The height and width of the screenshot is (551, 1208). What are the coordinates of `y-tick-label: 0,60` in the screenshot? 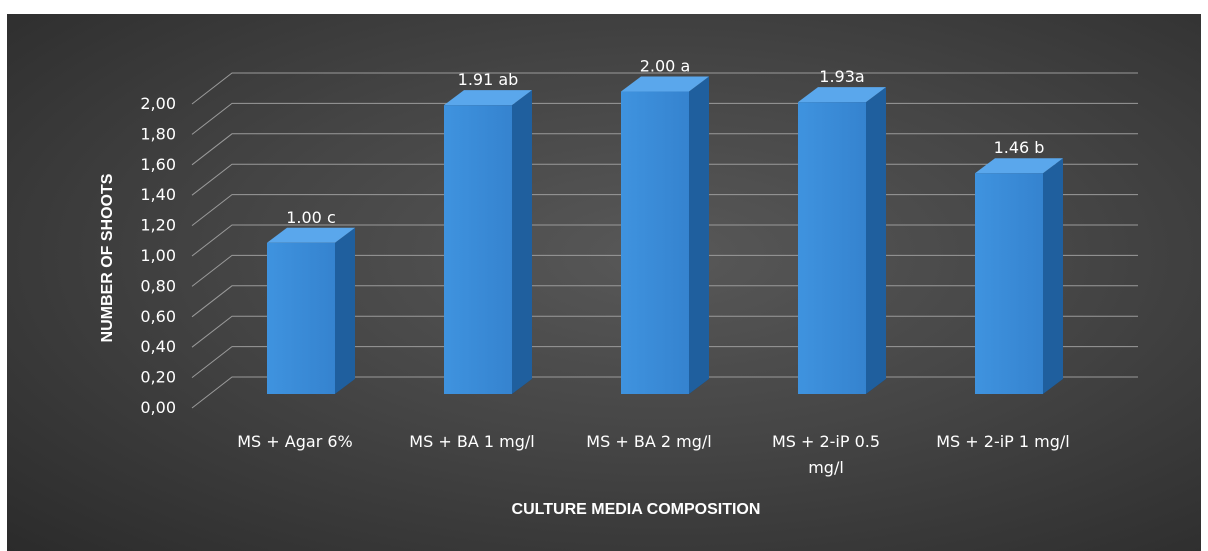 It's located at (158, 316).